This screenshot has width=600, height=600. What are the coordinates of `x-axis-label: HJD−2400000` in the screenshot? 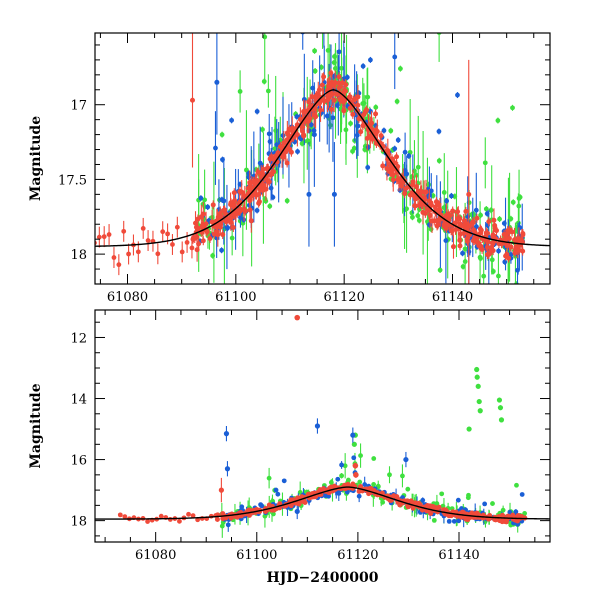 It's located at (323, 578).